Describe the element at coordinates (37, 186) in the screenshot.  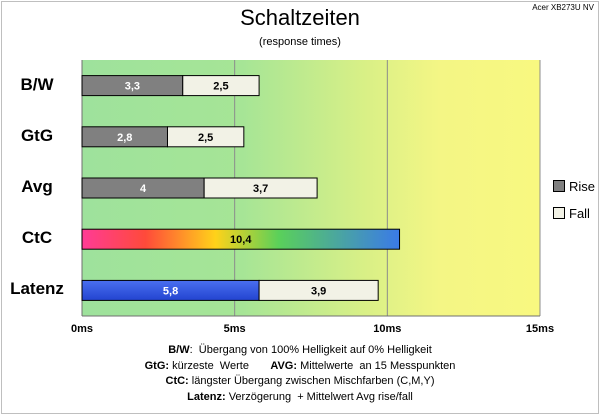
I see `category-label-avg: Avg` at that location.